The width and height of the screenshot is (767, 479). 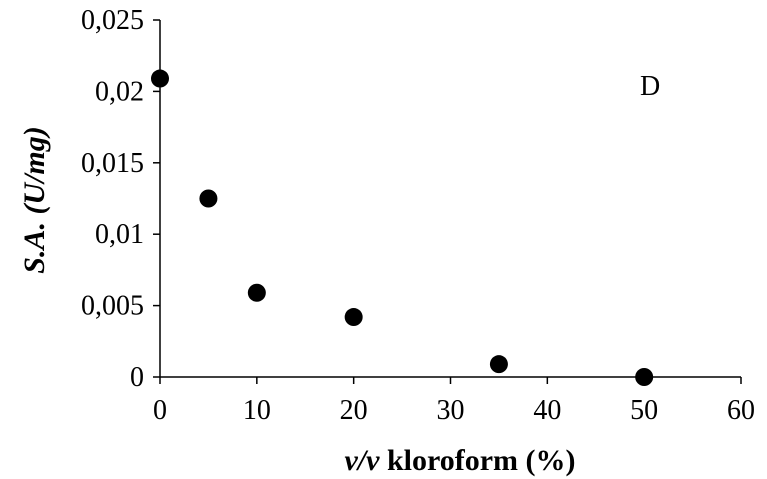 I want to click on x-tick-label: 30, so click(x=451, y=410).